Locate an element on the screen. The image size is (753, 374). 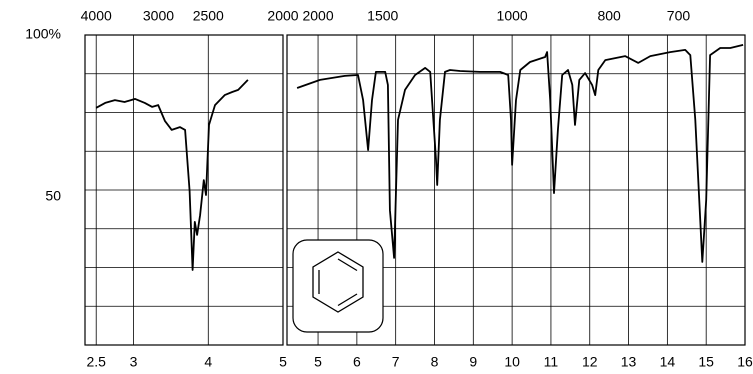
top-tick-label: 4000 is located at coordinates (96, 16).